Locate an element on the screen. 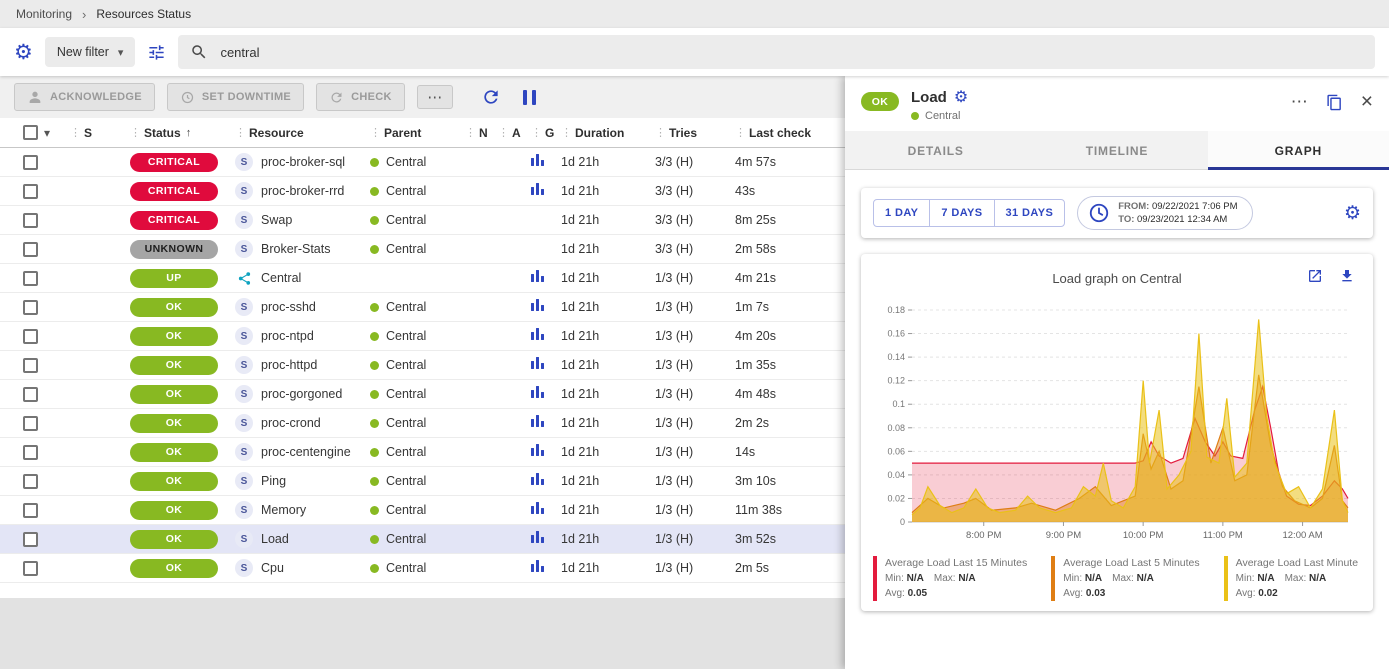 The image size is (1389, 669). resource-name: proc-broker-rrd is located at coordinates (303, 191).